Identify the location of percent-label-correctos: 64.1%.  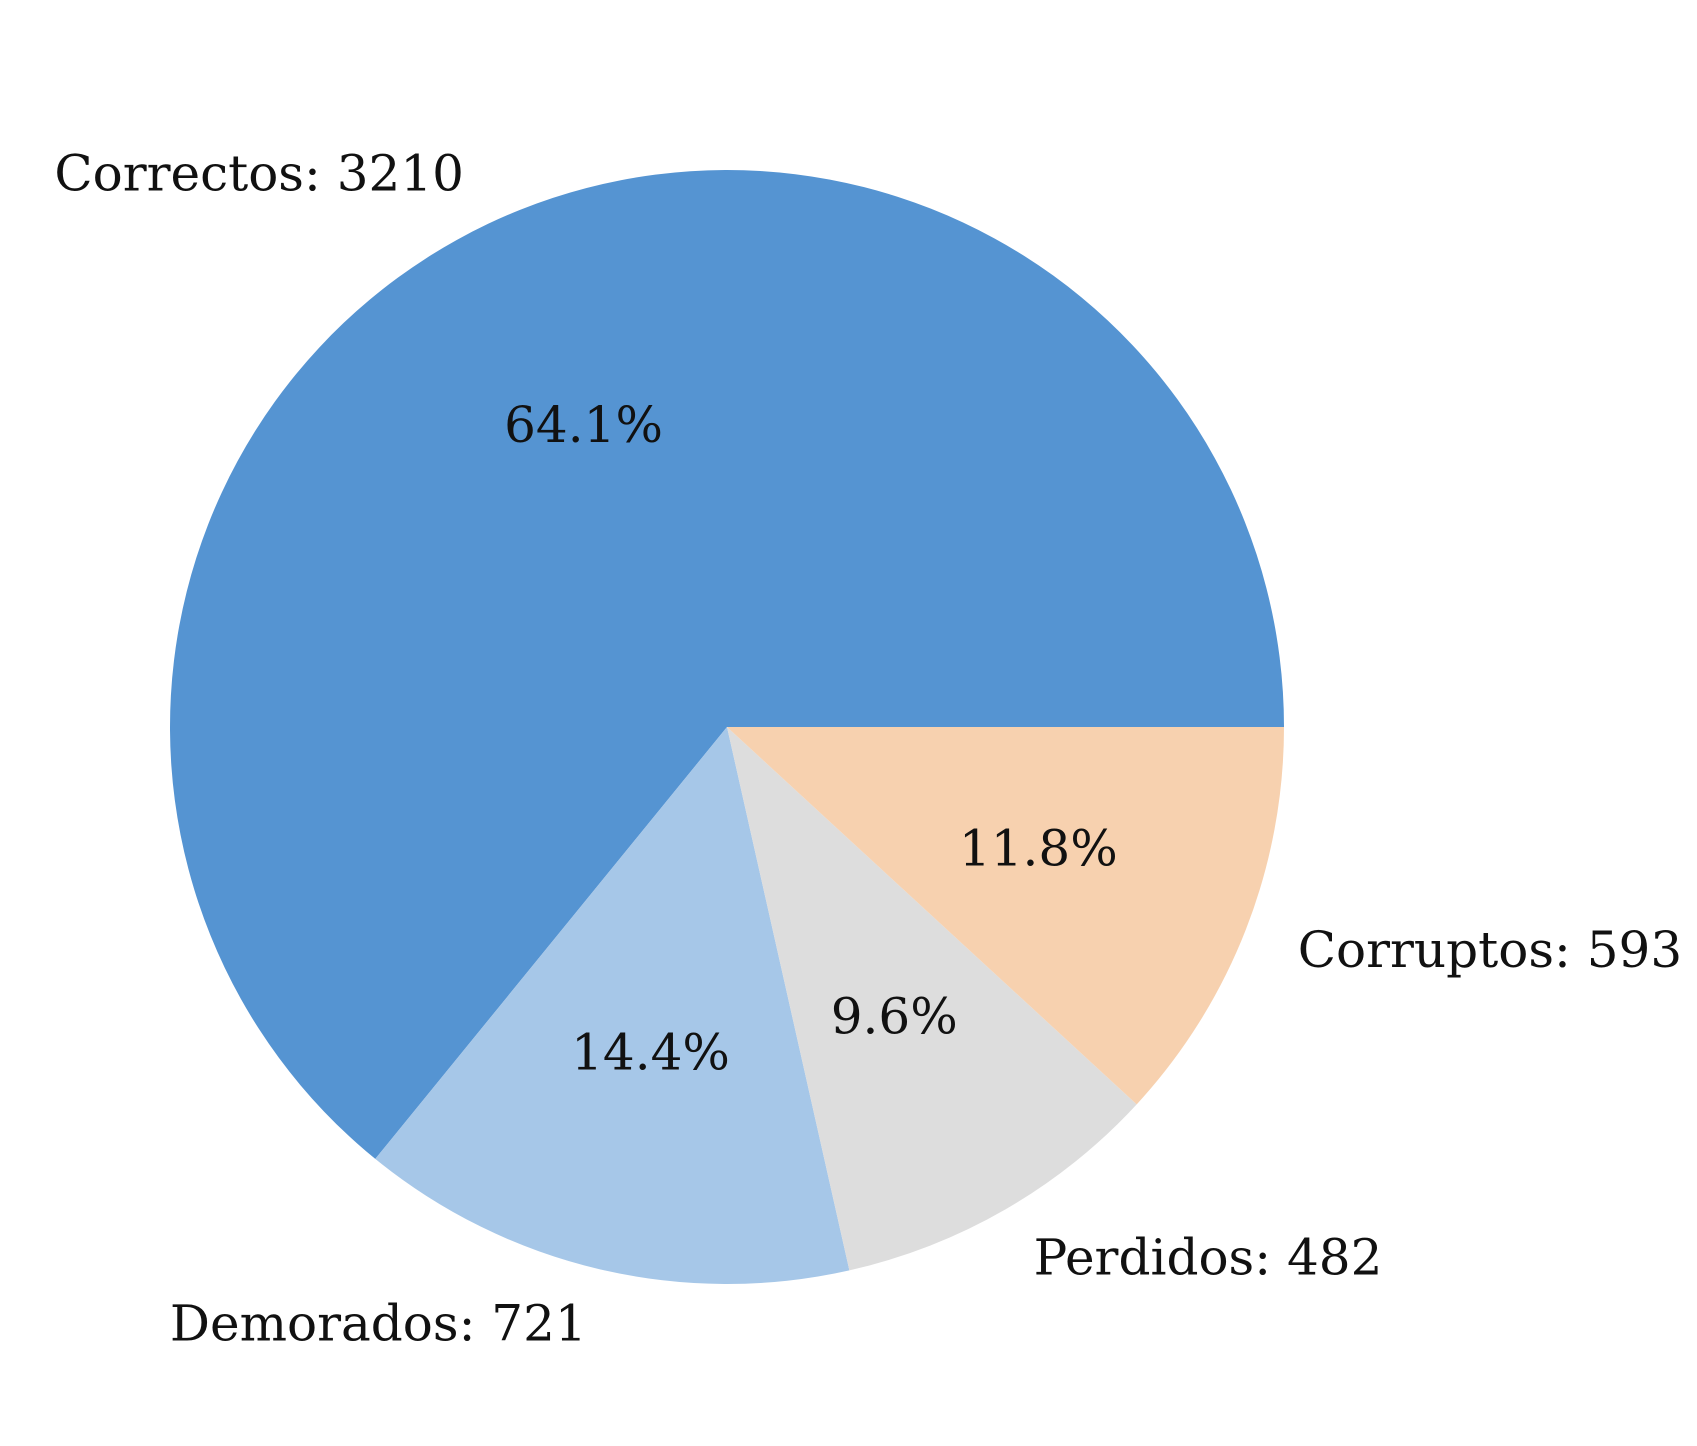
(583, 425).